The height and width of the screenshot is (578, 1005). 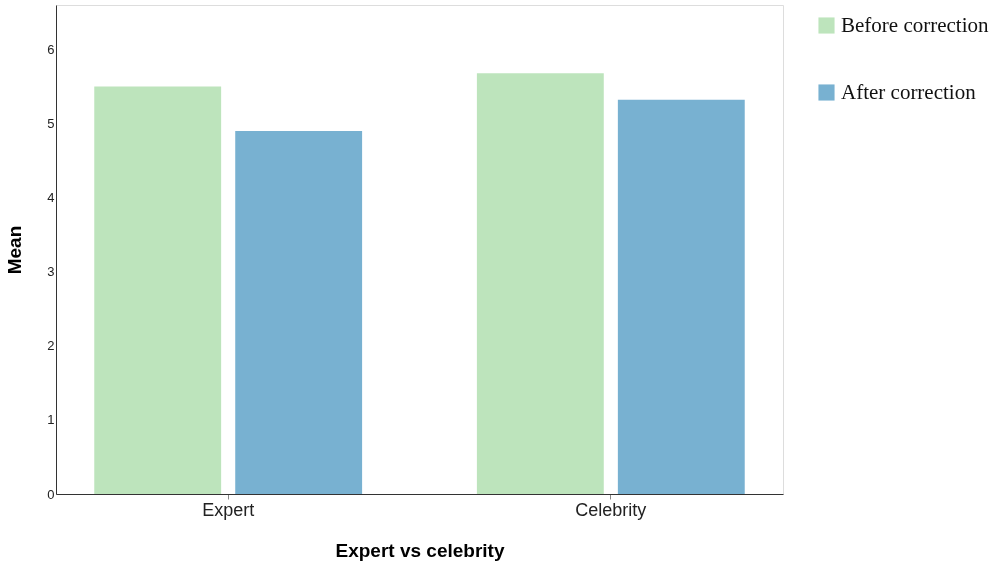 What do you see at coordinates (51, 49) in the screenshot?
I see `y-tick-label: 6` at bounding box center [51, 49].